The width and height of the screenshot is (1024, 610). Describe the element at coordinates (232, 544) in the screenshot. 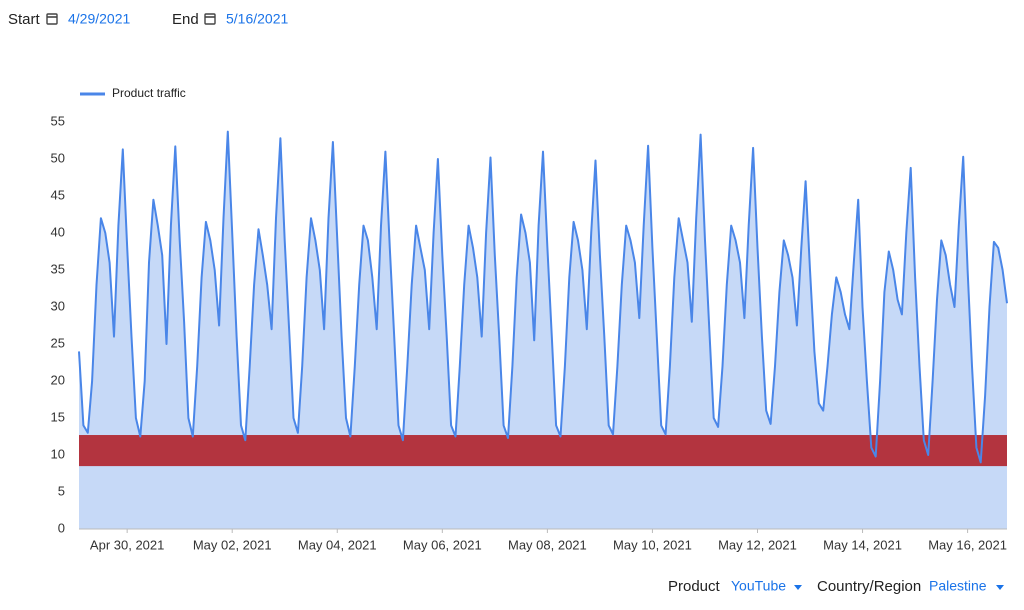

I see `x-tick-label: May 02, 2021` at that location.